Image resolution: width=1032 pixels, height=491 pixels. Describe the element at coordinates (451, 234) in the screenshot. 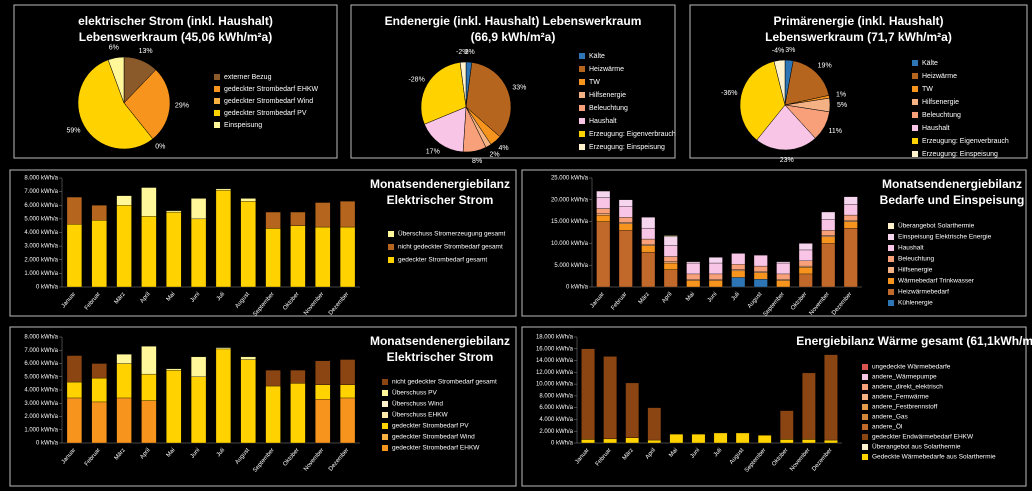

I see `legend-label: Überschuss Stromerzeugung gesamt` at that location.